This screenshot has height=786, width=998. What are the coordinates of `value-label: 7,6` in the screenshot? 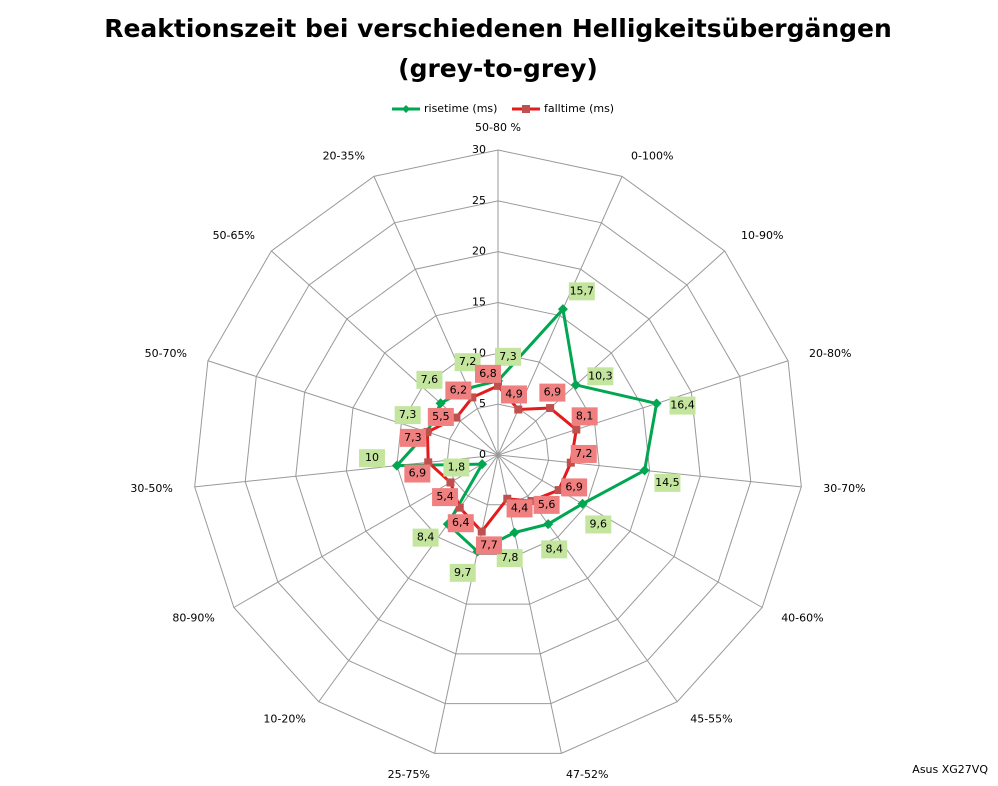 It's located at (430, 379).